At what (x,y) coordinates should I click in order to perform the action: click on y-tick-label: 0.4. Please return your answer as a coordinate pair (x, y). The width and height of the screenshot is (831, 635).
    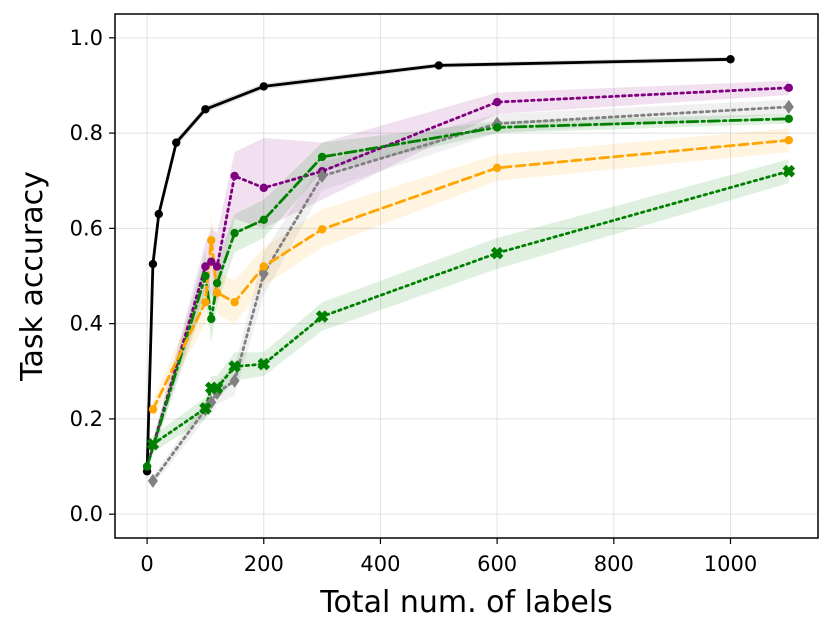
    Looking at the image, I should click on (86, 324).